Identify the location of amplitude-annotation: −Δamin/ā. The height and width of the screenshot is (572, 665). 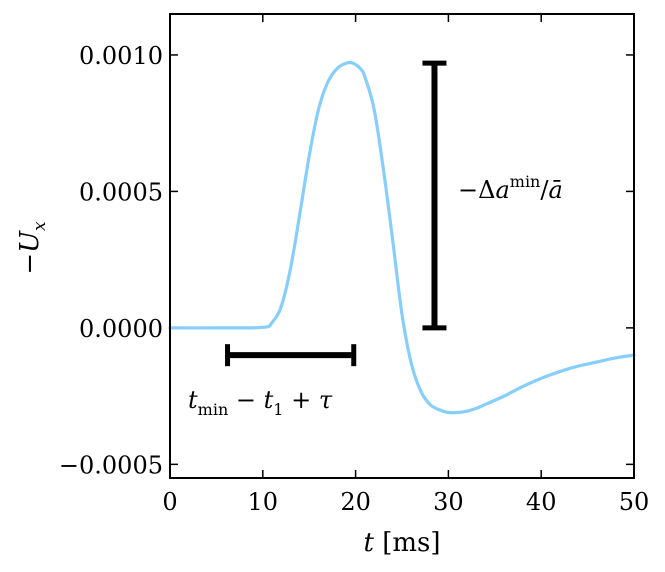
(510, 188).